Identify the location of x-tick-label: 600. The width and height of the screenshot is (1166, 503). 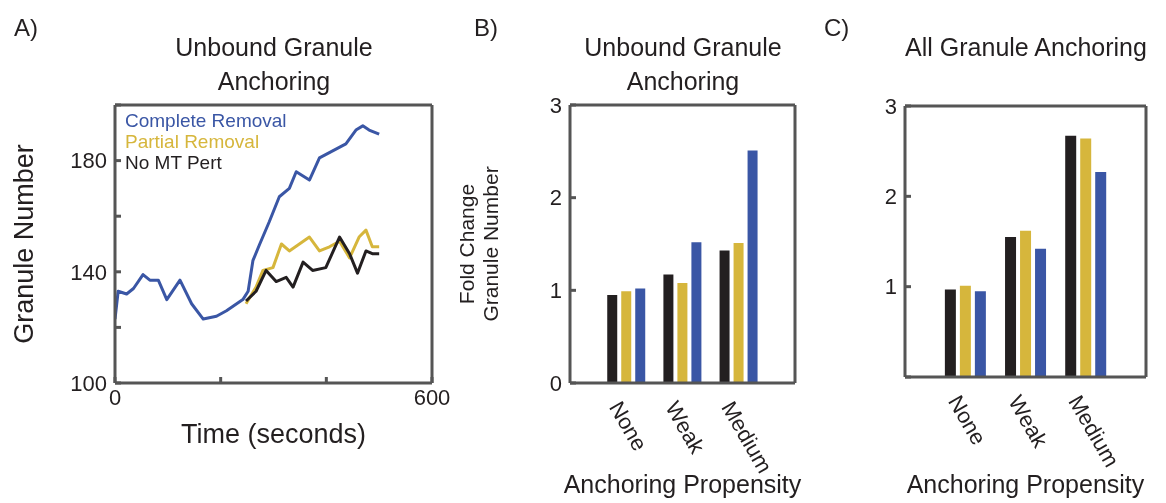
(432, 397).